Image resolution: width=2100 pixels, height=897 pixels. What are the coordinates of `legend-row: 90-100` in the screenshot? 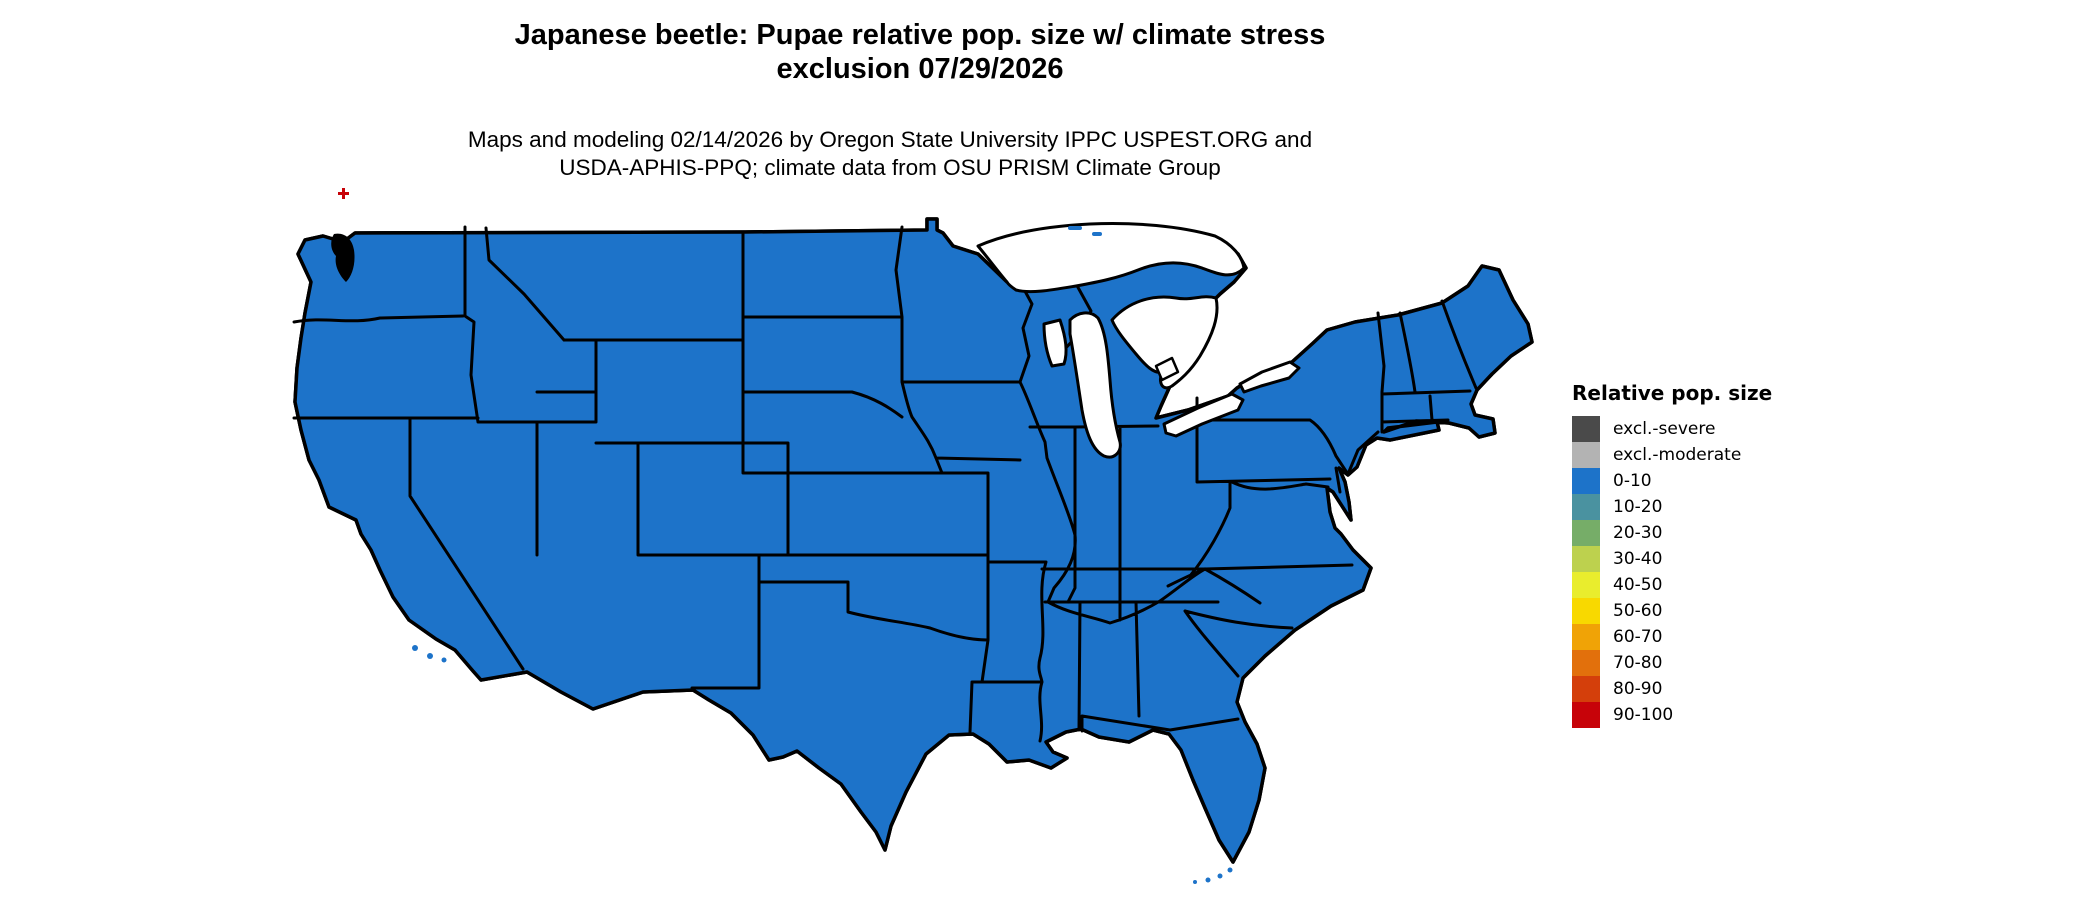 It's located at (1722, 715).